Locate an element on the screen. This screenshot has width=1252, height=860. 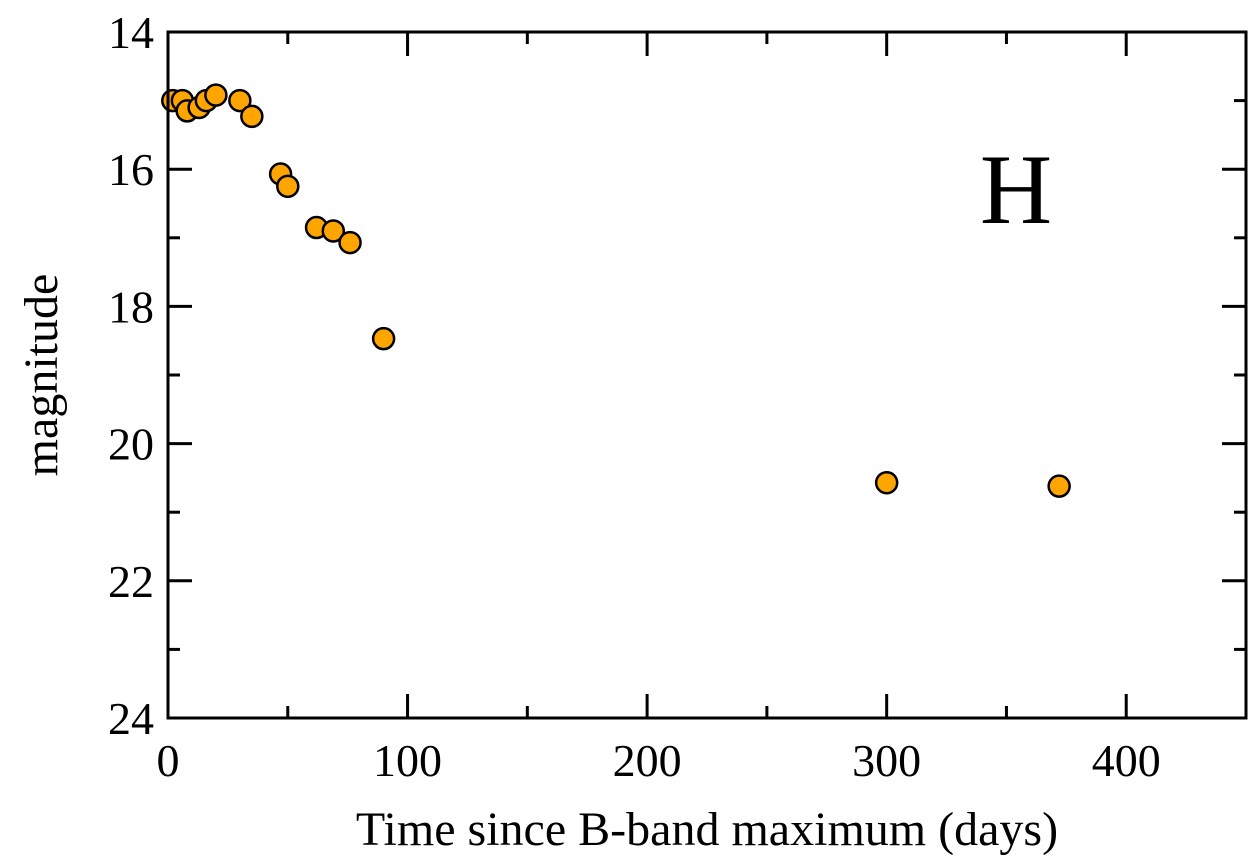
x-tick-label: 100 is located at coordinates (407, 760).